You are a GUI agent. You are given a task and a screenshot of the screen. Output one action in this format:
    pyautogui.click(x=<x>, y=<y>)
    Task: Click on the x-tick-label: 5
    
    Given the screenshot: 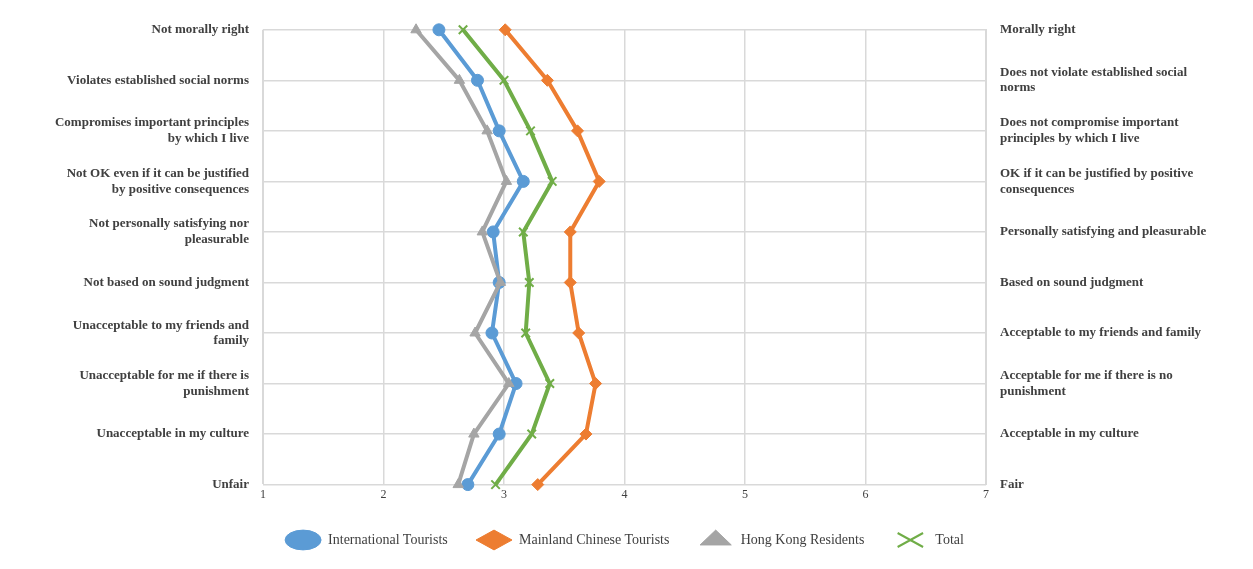 What is the action you would take?
    pyautogui.click(x=745, y=493)
    